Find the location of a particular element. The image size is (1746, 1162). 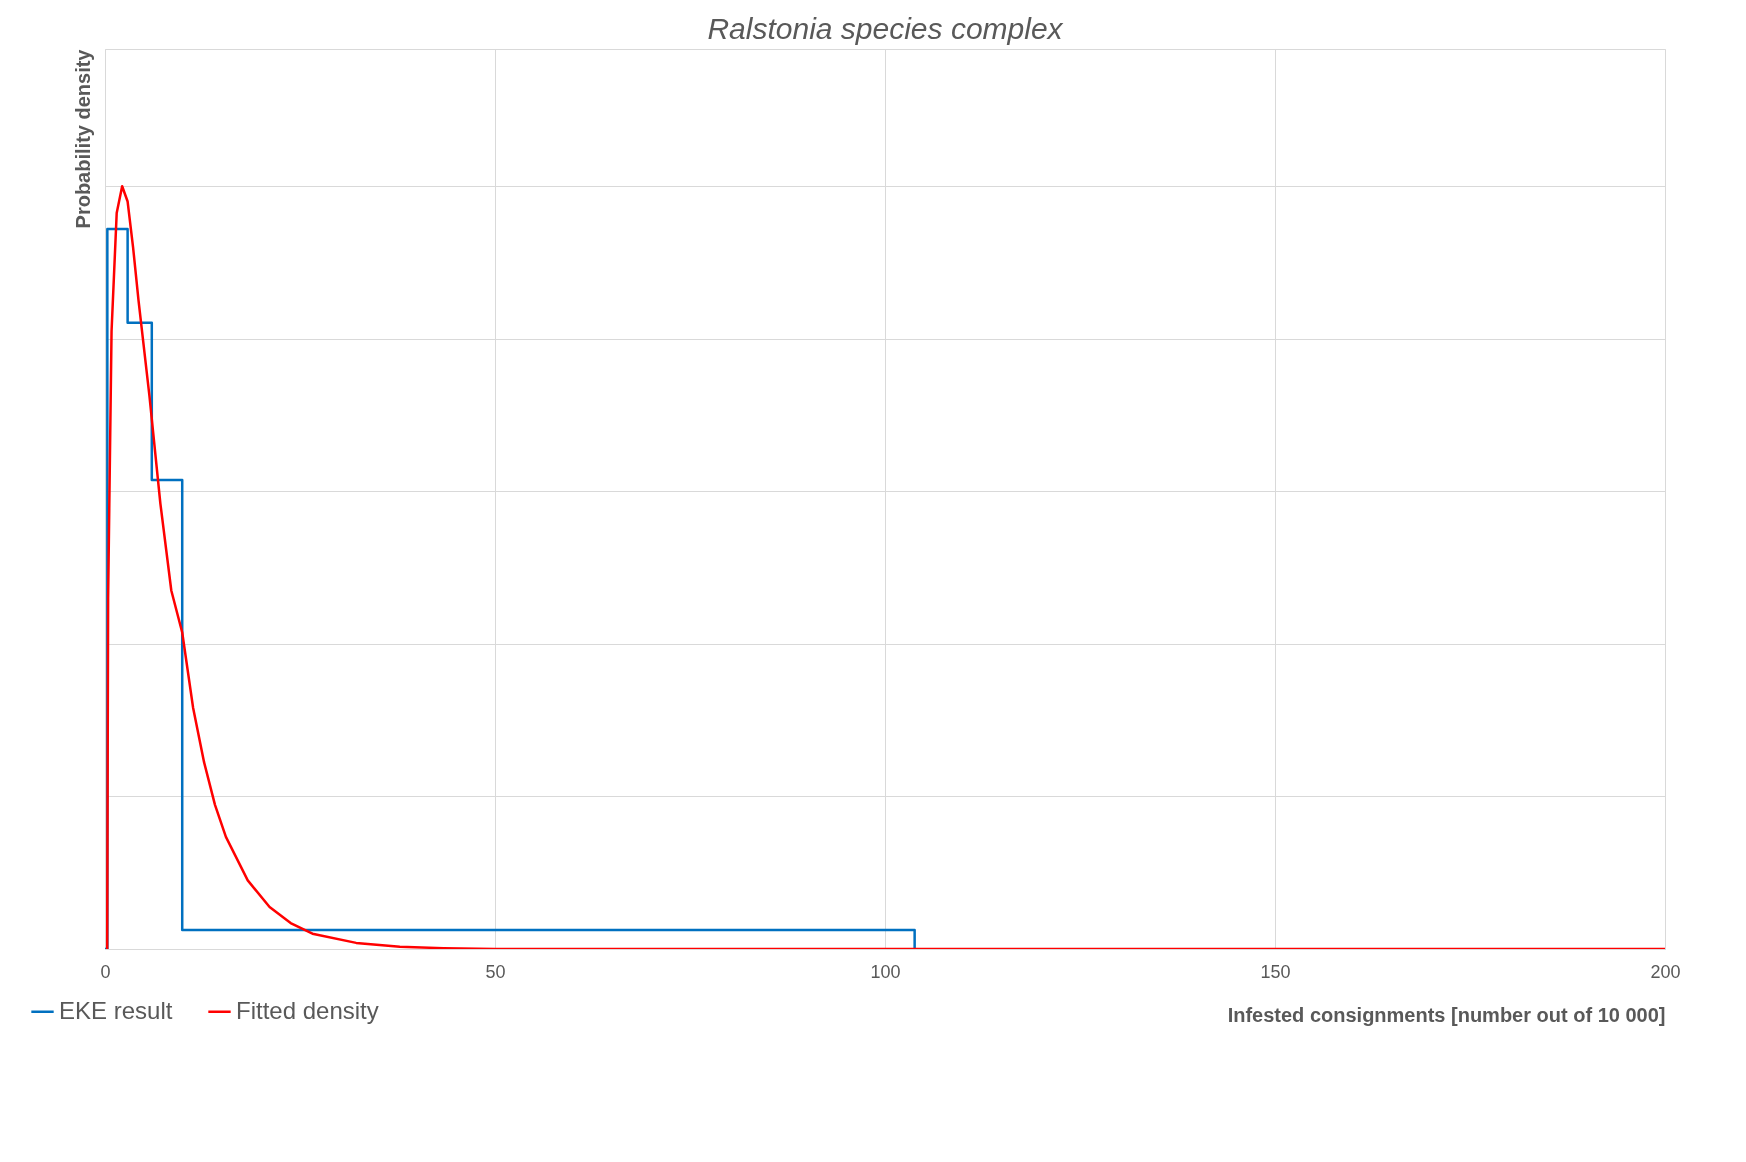

x-tick-label: 150 is located at coordinates (1275, 971).